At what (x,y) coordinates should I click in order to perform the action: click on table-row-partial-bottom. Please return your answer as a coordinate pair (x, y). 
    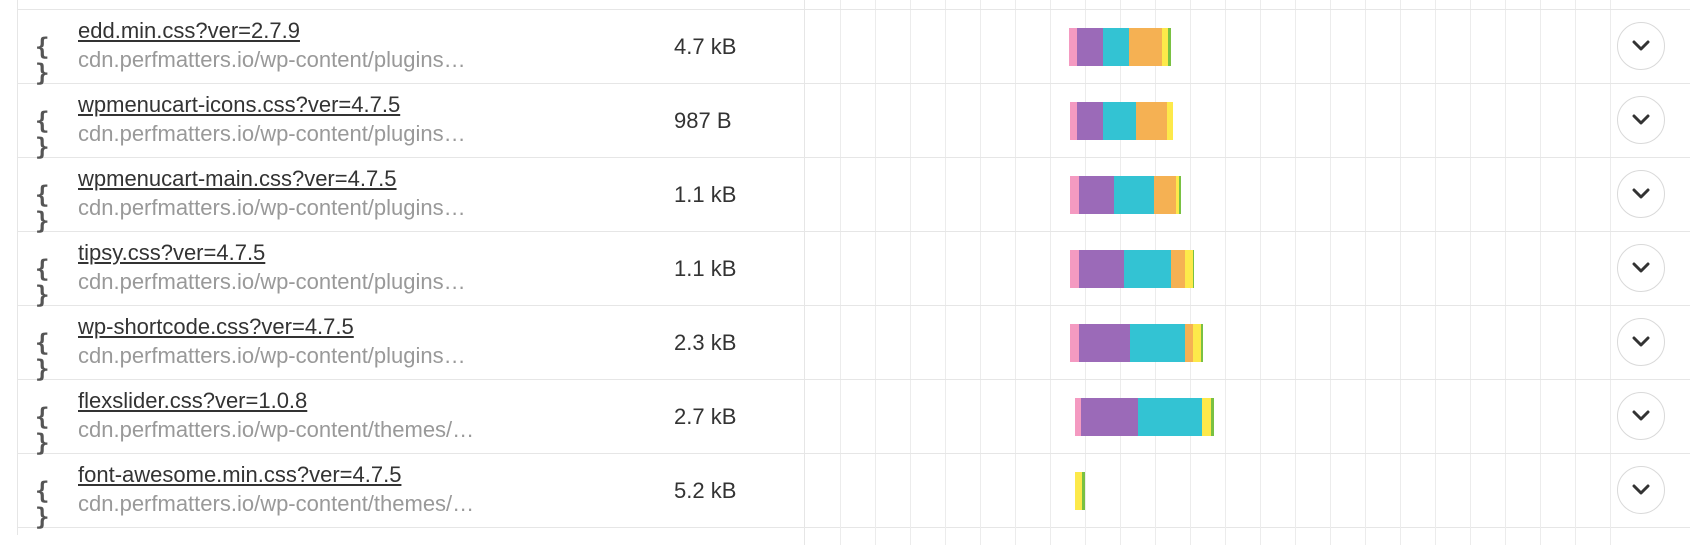
    Looking at the image, I should click on (854, 535).